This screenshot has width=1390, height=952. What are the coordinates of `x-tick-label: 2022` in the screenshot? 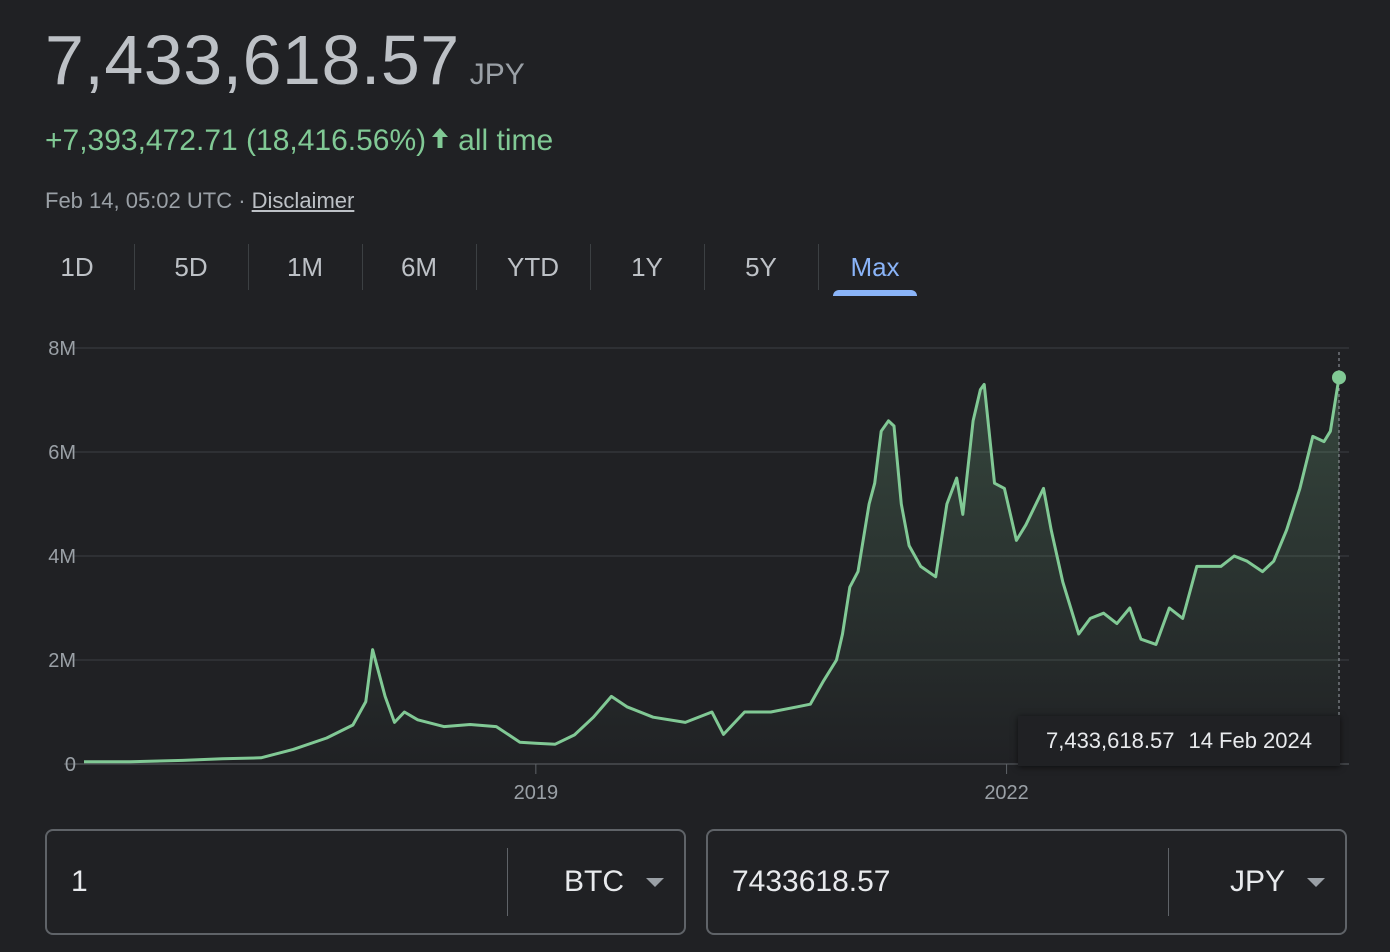 It's located at (1006, 793).